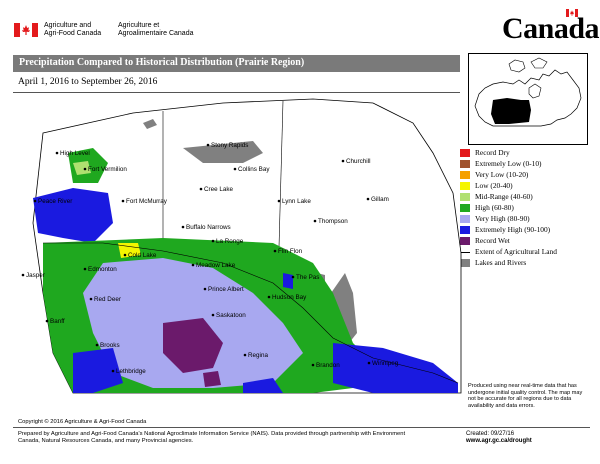 This screenshot has height=464, width=600. I want to click on place-label: Winnipeg, so click(385, 363).